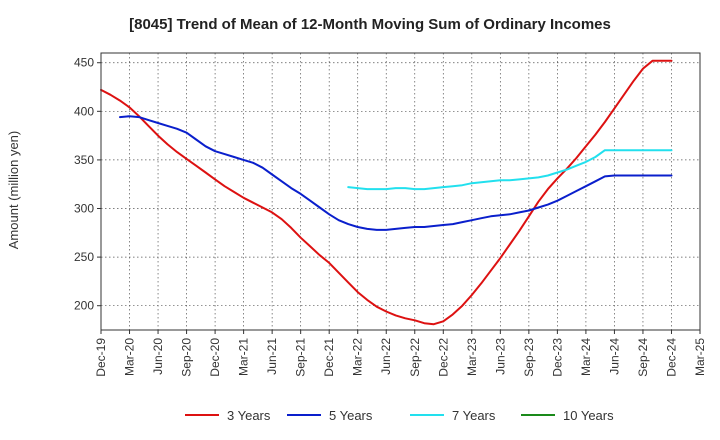 The width and height of the screenshot is (720, 440). What do you see at coordinates (386, 356) in the screenshot?
I see `x-tick-label: Jun-22` at bounding box center [386, 356].